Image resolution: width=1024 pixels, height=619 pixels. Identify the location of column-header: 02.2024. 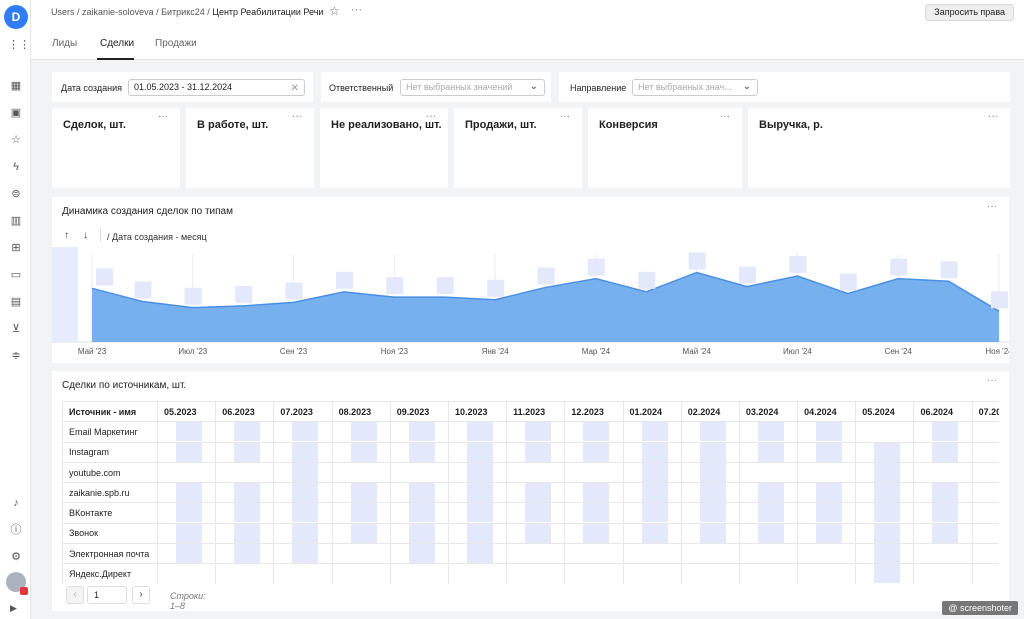
(710, 412).